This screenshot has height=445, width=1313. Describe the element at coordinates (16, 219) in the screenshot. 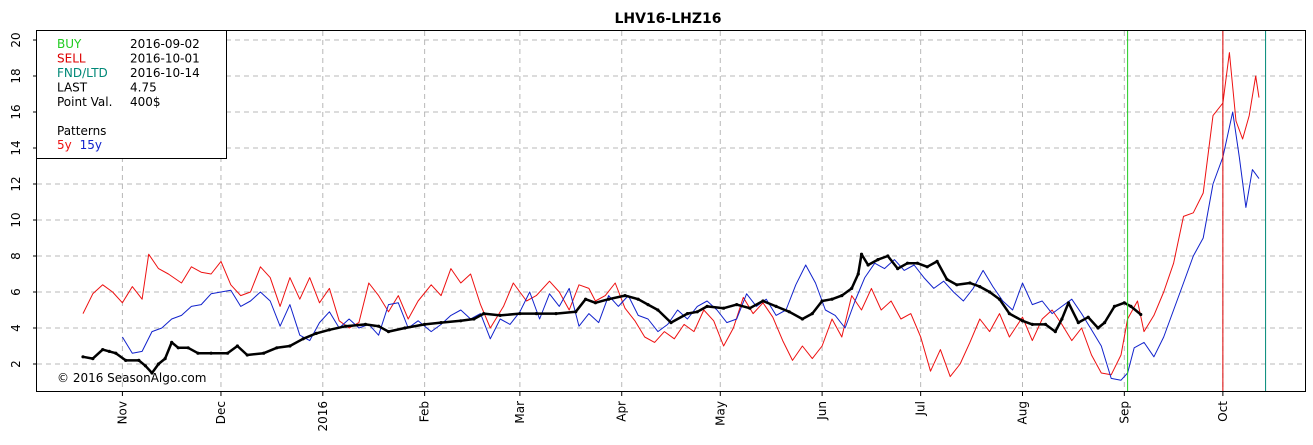

I see `y-tick-label: 10` at that location.